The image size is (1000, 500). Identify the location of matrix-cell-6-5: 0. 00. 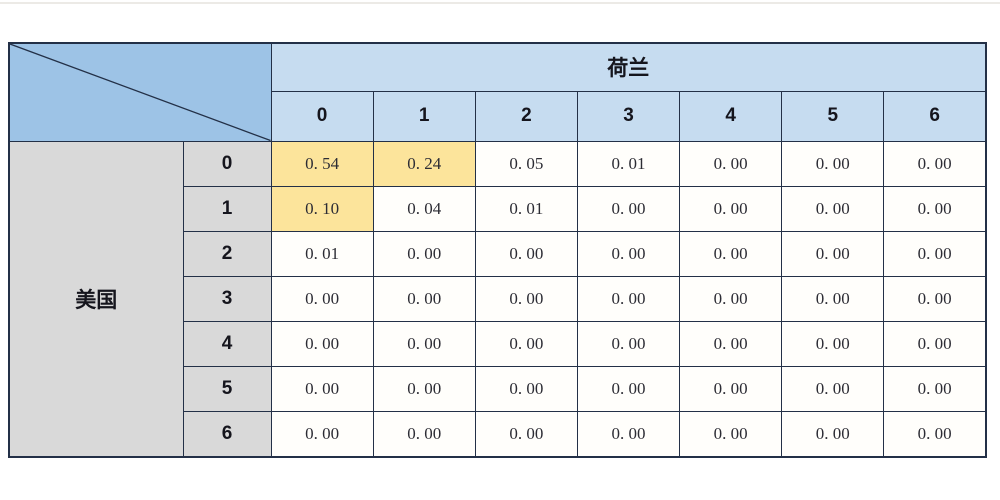
(833, 434).